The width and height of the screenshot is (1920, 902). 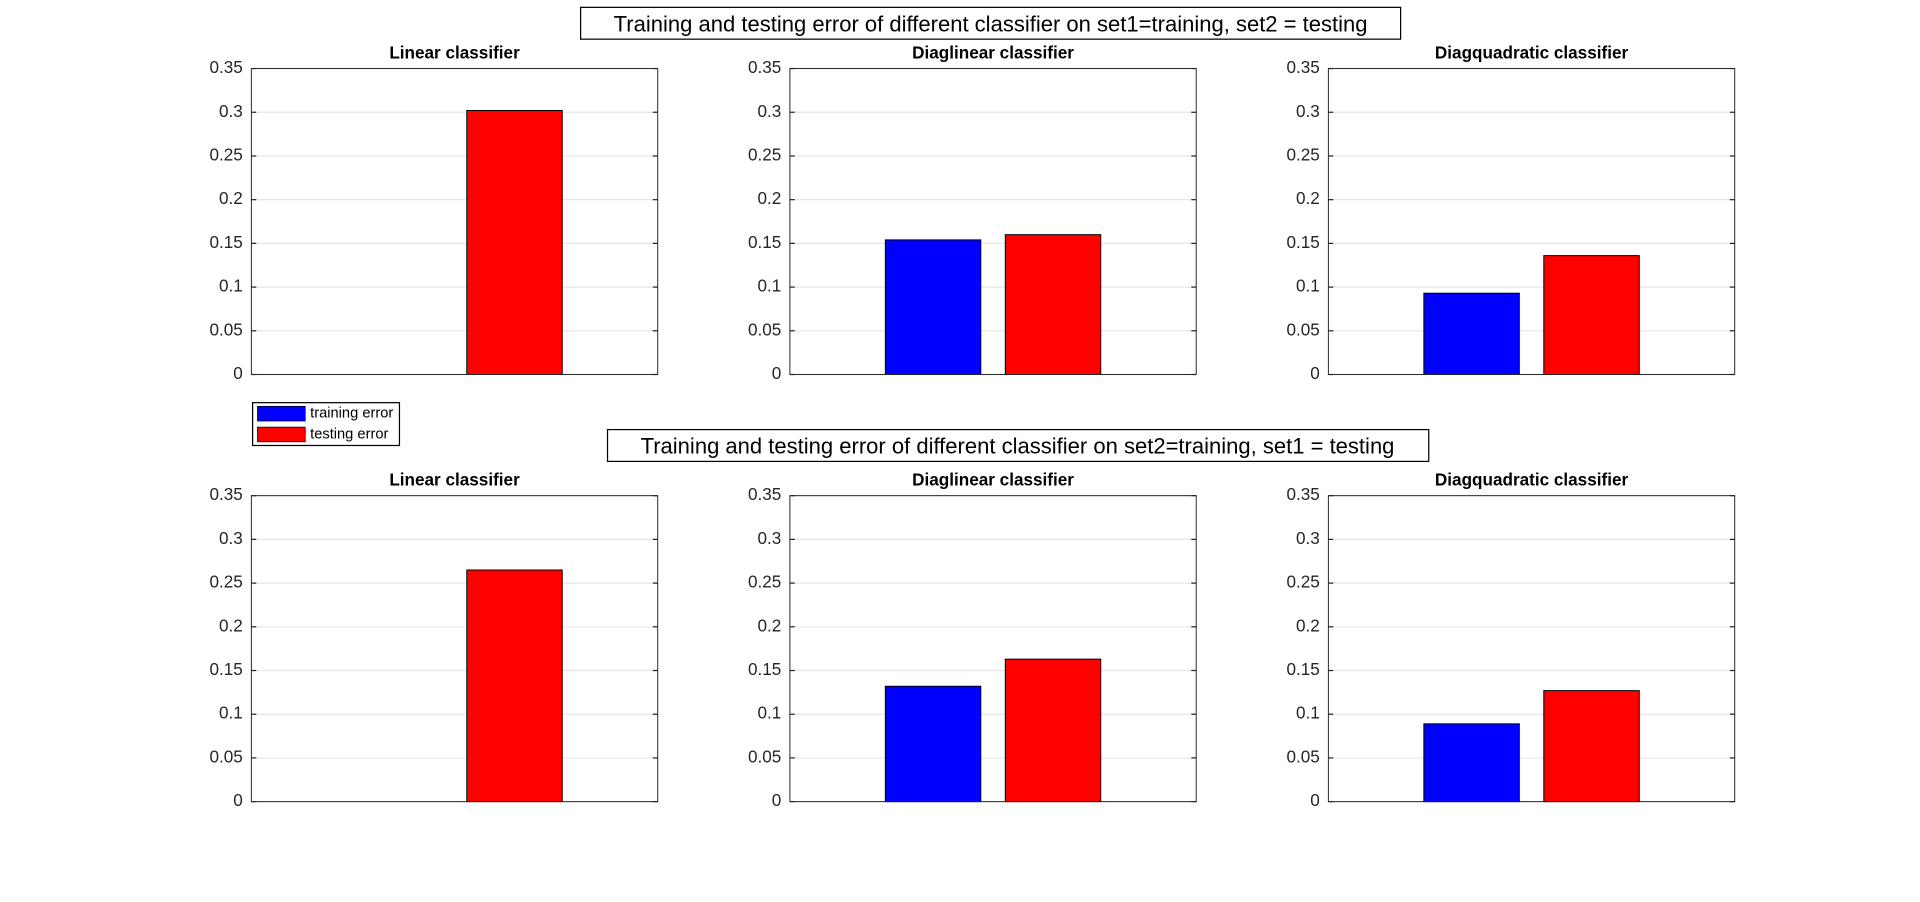 I want to click on legend-label: testing error, so click(x=349, y=434).